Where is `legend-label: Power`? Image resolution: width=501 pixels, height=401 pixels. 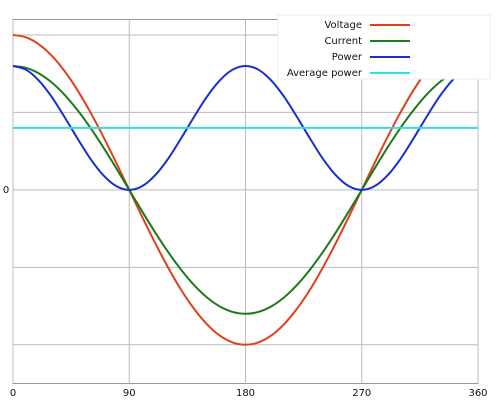
legend-label: Power is located at coordinates (347, 57).